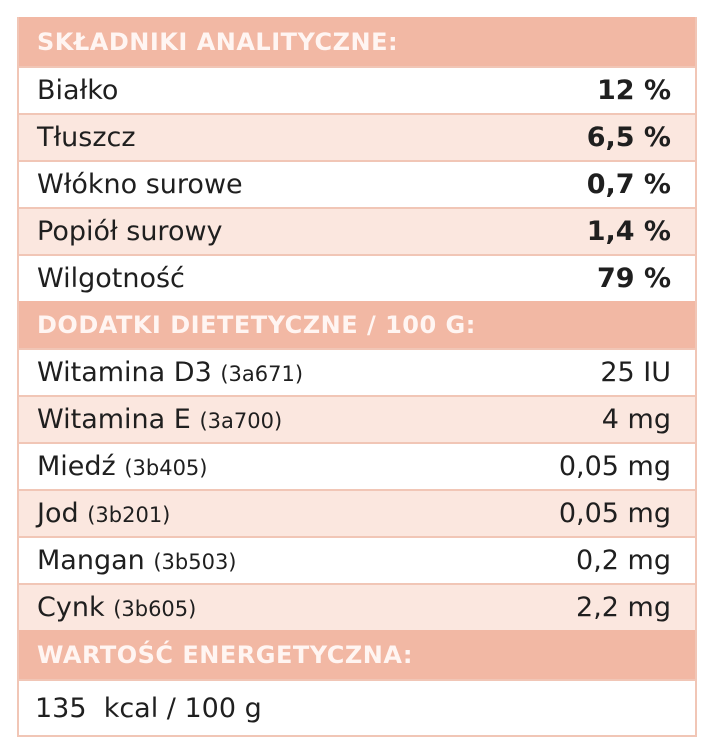  I want to click on additive-label: Miedź, so click(76, 466).